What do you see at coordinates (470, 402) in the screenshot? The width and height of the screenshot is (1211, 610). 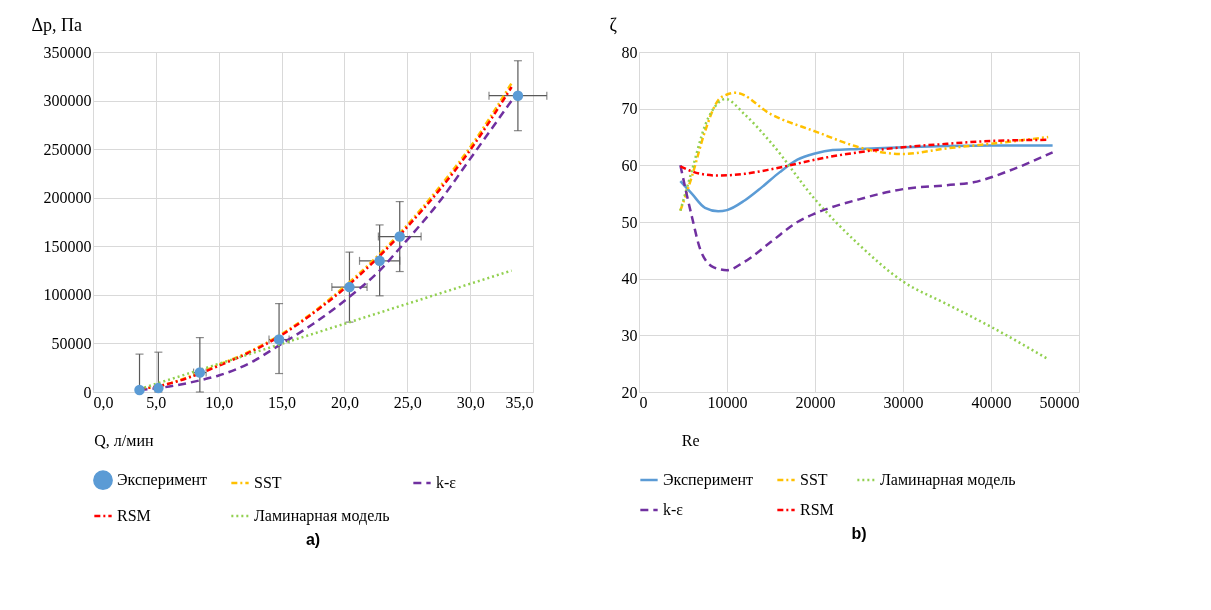 I see `x-tick-label: 30,0` at bounding box center [470, 402].